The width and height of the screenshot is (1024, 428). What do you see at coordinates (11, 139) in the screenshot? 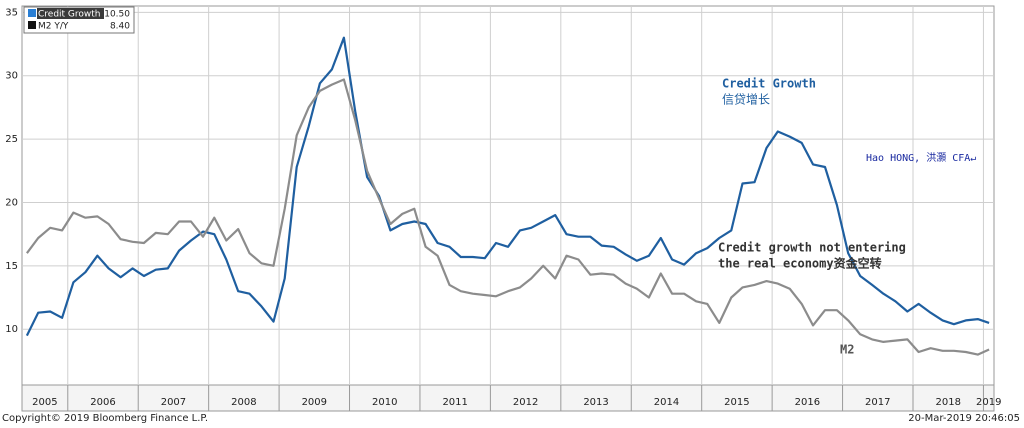
I see `y-tick-label: 25` at bounding box center [11, 139].